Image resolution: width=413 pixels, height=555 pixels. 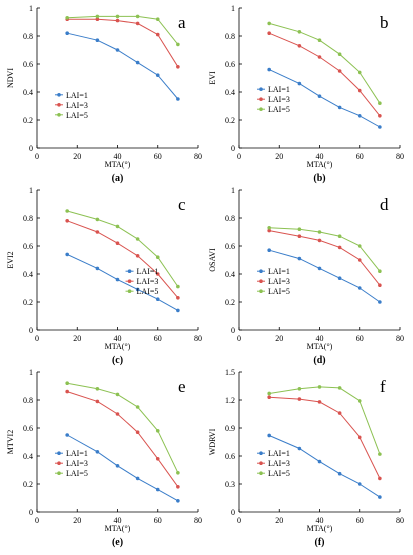 What do you see at coordinates (182, 204) in the screenshot?
I see `panel-letter: c` at bounding box center [182, 204].